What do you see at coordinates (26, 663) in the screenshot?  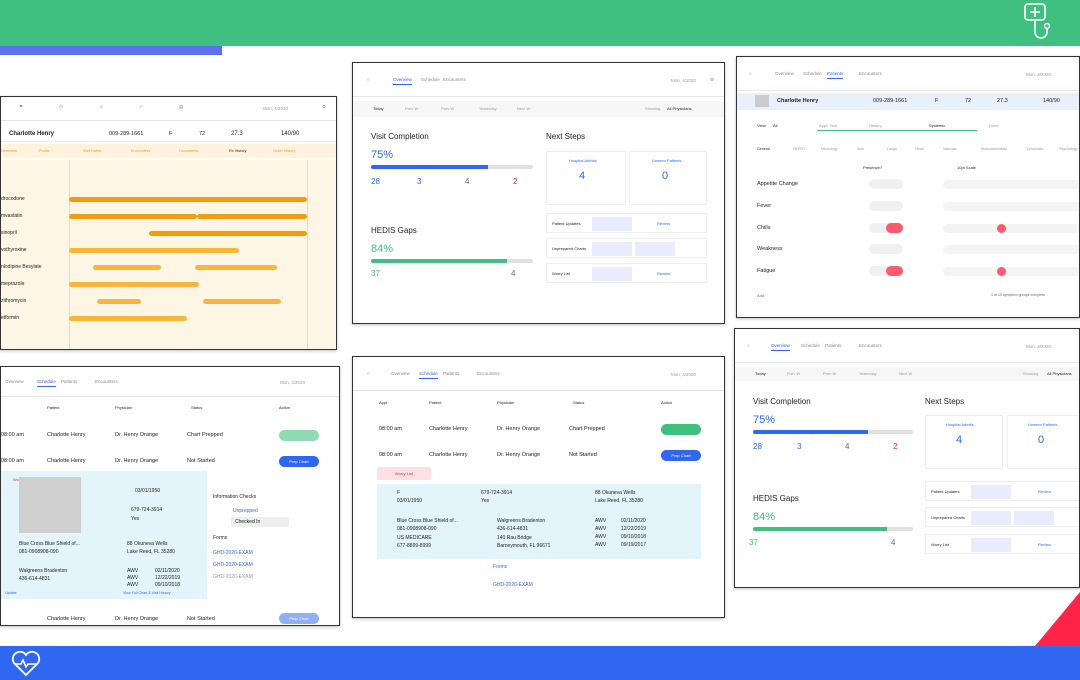 I see `heart-pulse-icon` at bounding box center [26, 663].